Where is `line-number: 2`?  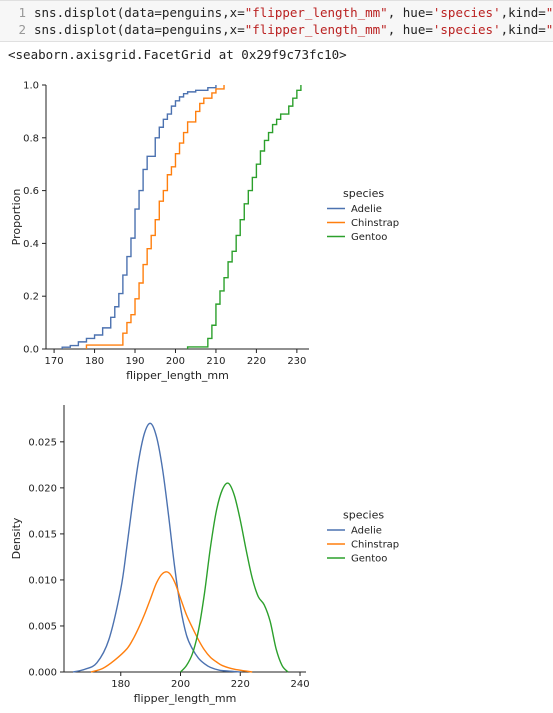 line-number: 2 is located at coordinates (22, 29).